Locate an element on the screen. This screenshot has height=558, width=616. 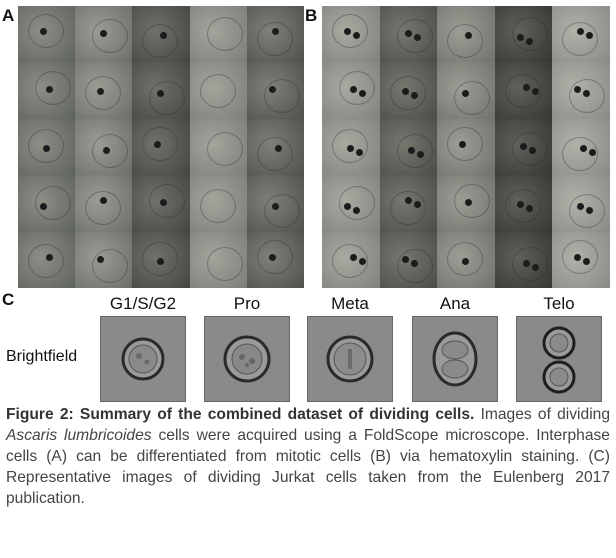
brightfield-image-anaphase is located at coordinates (455, 359).